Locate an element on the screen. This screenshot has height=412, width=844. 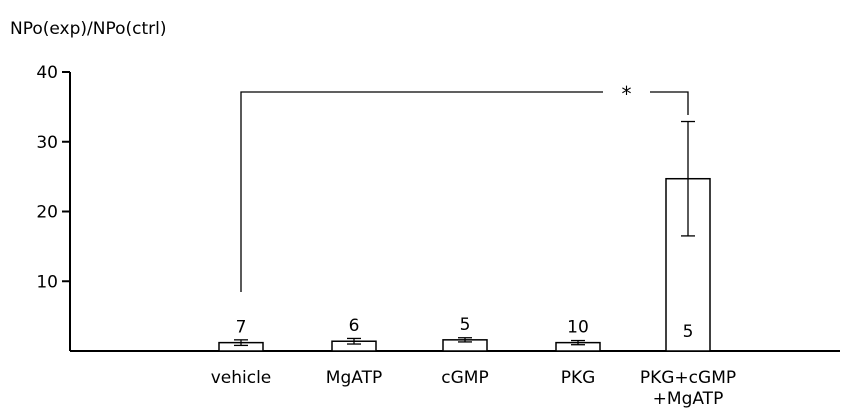
category-labels: vehicle MgATP cGMP PKG PKG+cGMP +MgATP is located at coordinates (473, 388).